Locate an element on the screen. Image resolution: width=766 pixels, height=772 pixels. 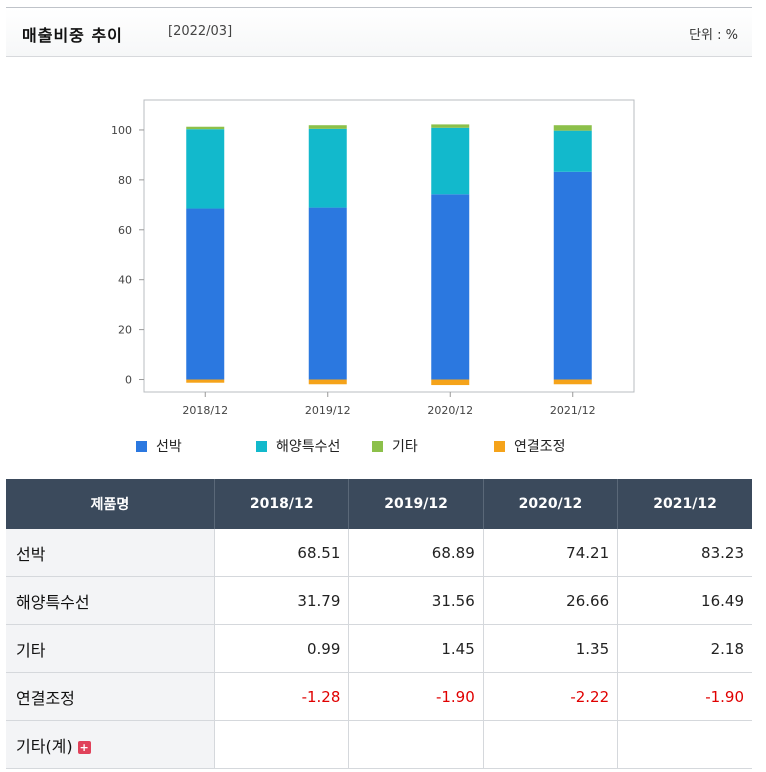
table-cell: 83.23 is located at coordinates (684, 553).